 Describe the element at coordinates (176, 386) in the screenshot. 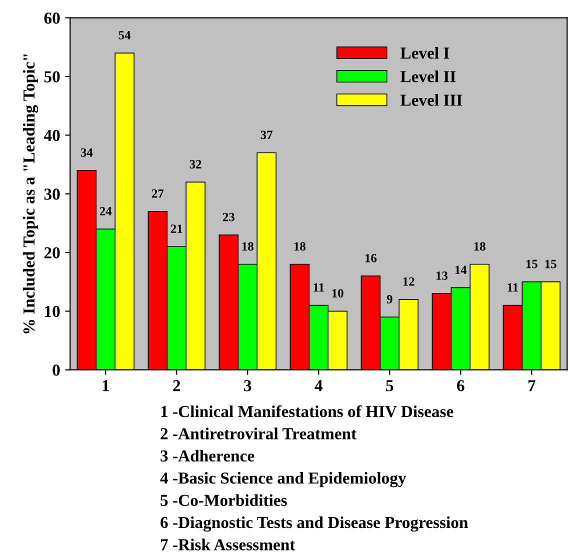

I see `x-tick-label: 2` at that location.